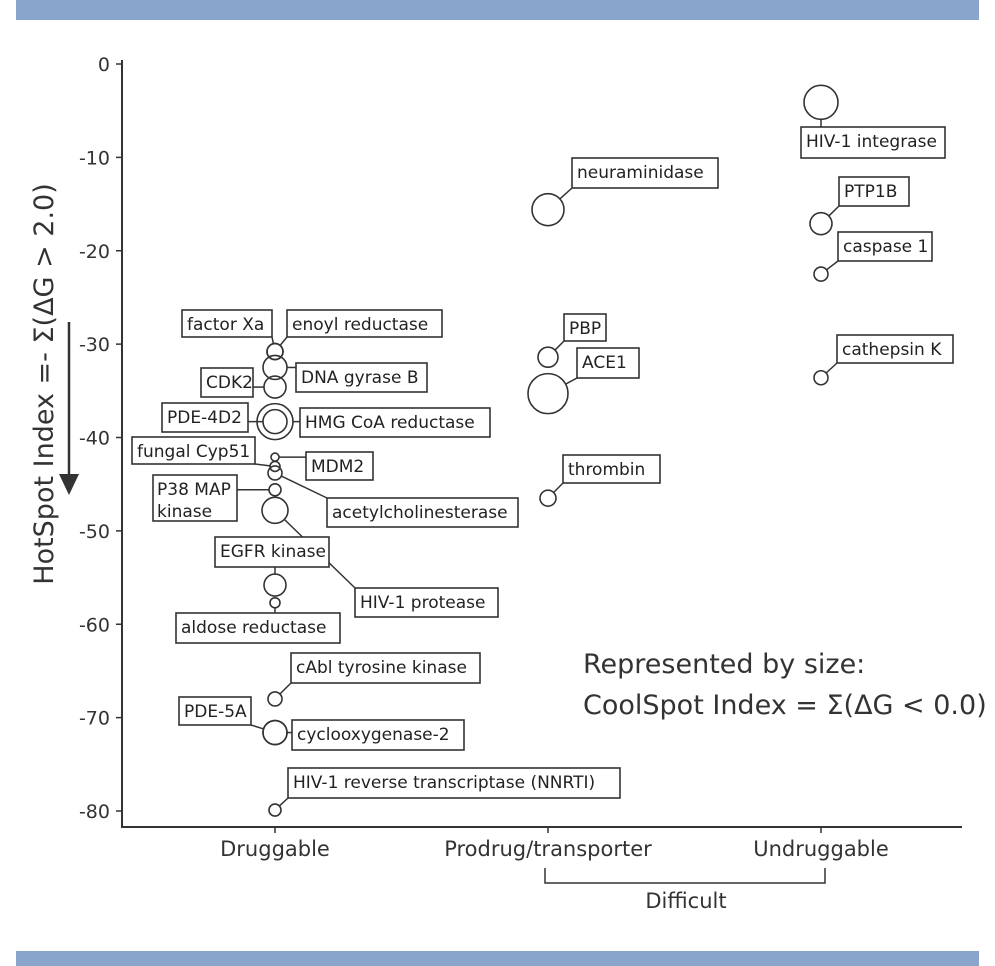  What do you see at coordinates (360, 325) in the screenshot?
I see `point-label: enoyl reductase` at bounding box center [360, 325].